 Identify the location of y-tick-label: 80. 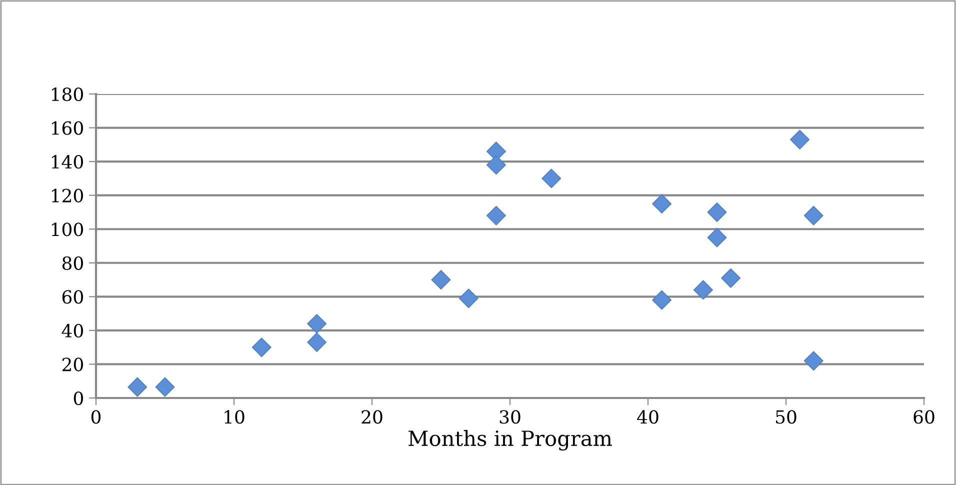
(72, 263).